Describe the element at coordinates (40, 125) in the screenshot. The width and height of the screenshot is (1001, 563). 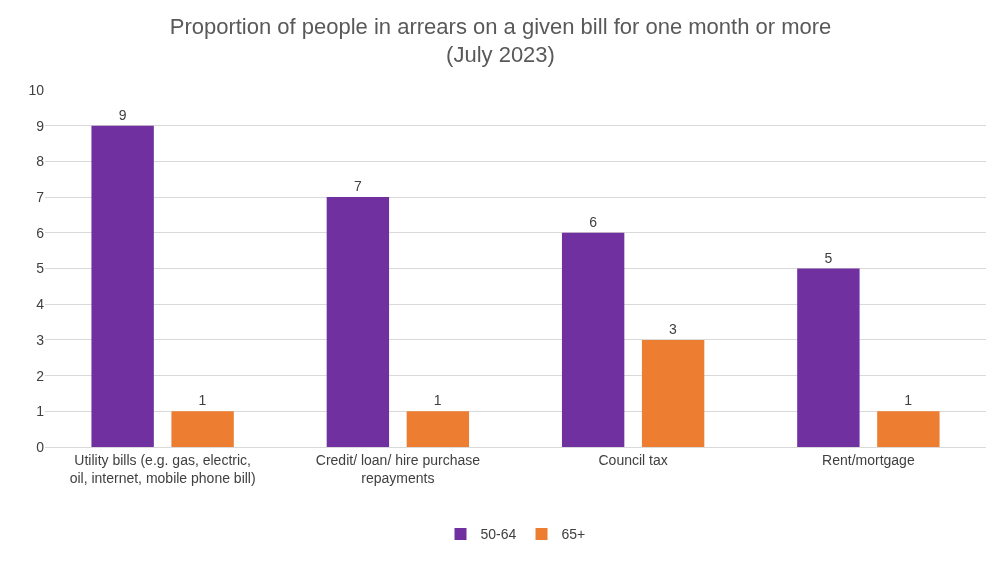
I see `y-tick-label: 9` at that location.